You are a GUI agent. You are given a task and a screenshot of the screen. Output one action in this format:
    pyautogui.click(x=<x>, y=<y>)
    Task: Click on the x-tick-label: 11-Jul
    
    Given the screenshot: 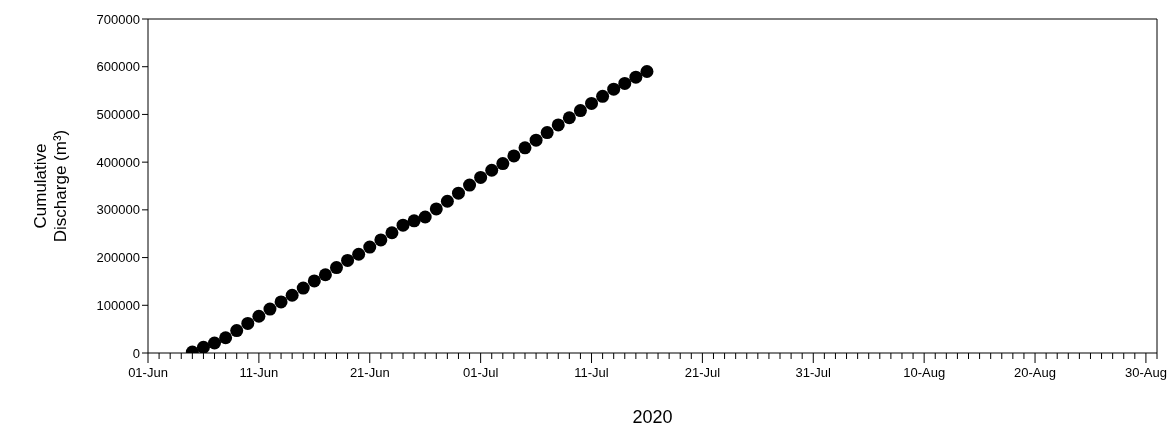 What is the action you would take?
    pyautogui.click(x=591, y=372)
    